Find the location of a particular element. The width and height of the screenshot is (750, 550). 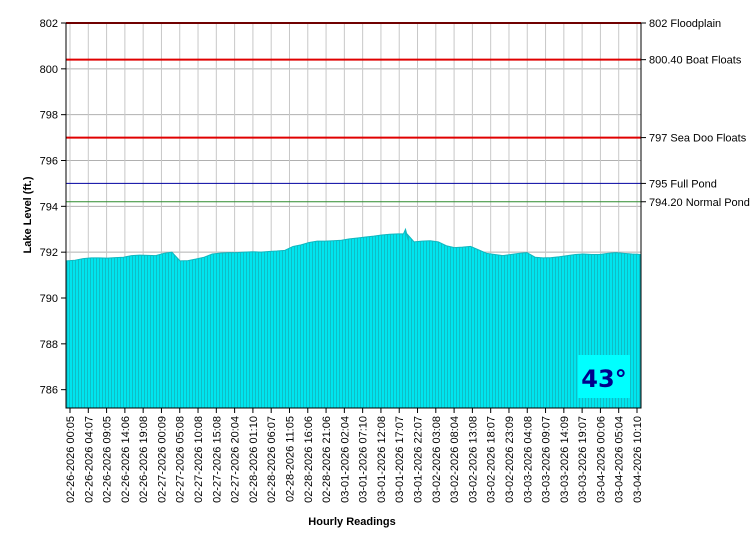

x-tick-label: 02-28-2026 06:07 is located at coordinates (272, 459).